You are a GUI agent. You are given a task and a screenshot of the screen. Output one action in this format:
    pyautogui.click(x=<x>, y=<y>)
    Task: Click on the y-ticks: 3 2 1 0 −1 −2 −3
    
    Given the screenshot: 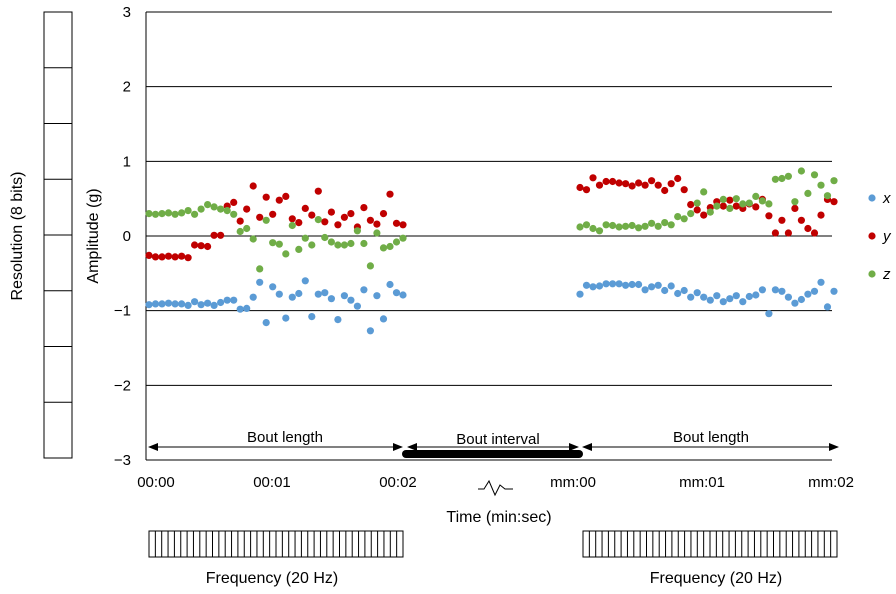 What is the action you would take?
    pyautogui.click(x=122, y=236)
    